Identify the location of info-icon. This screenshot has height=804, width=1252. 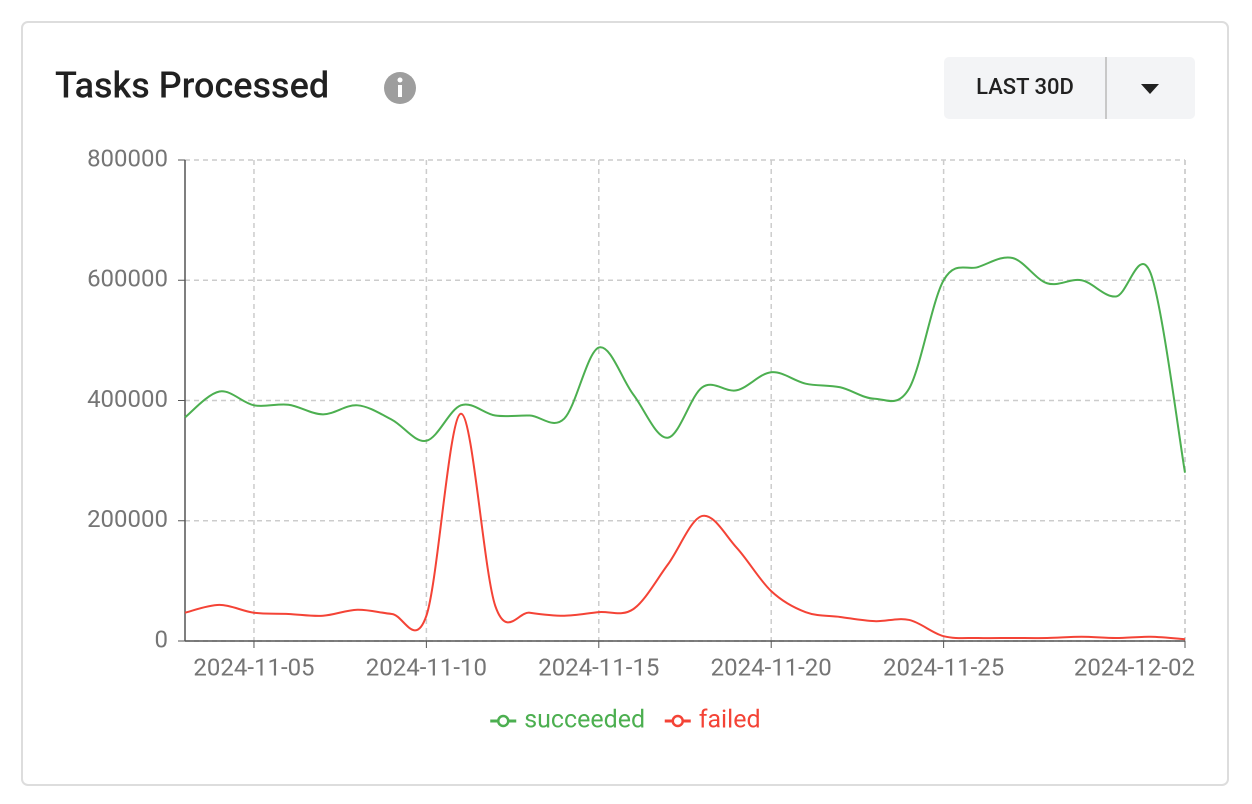
(400, 88).